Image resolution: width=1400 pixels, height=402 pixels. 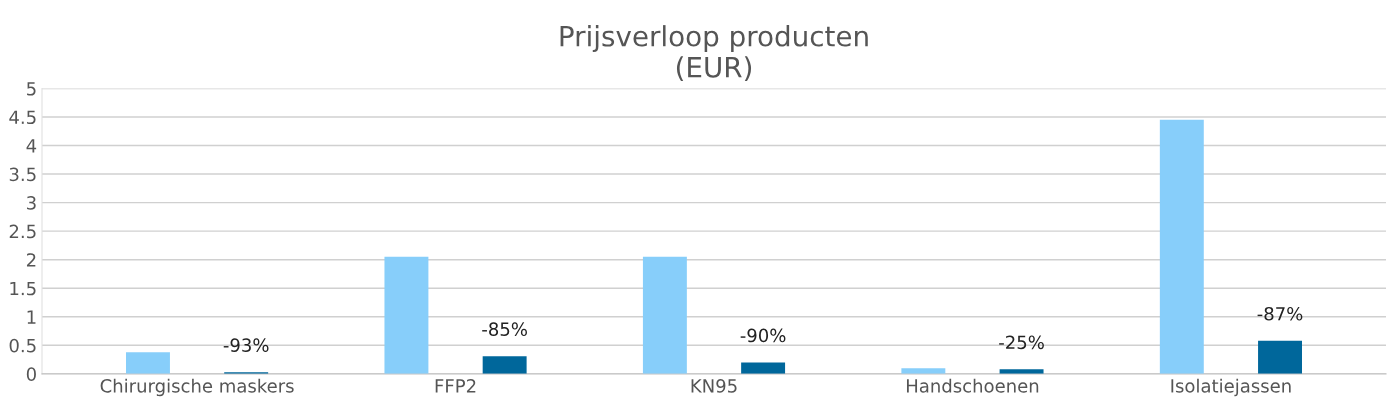 I want to click on y-tick-label: 3.5, so click(x=22, y=174).